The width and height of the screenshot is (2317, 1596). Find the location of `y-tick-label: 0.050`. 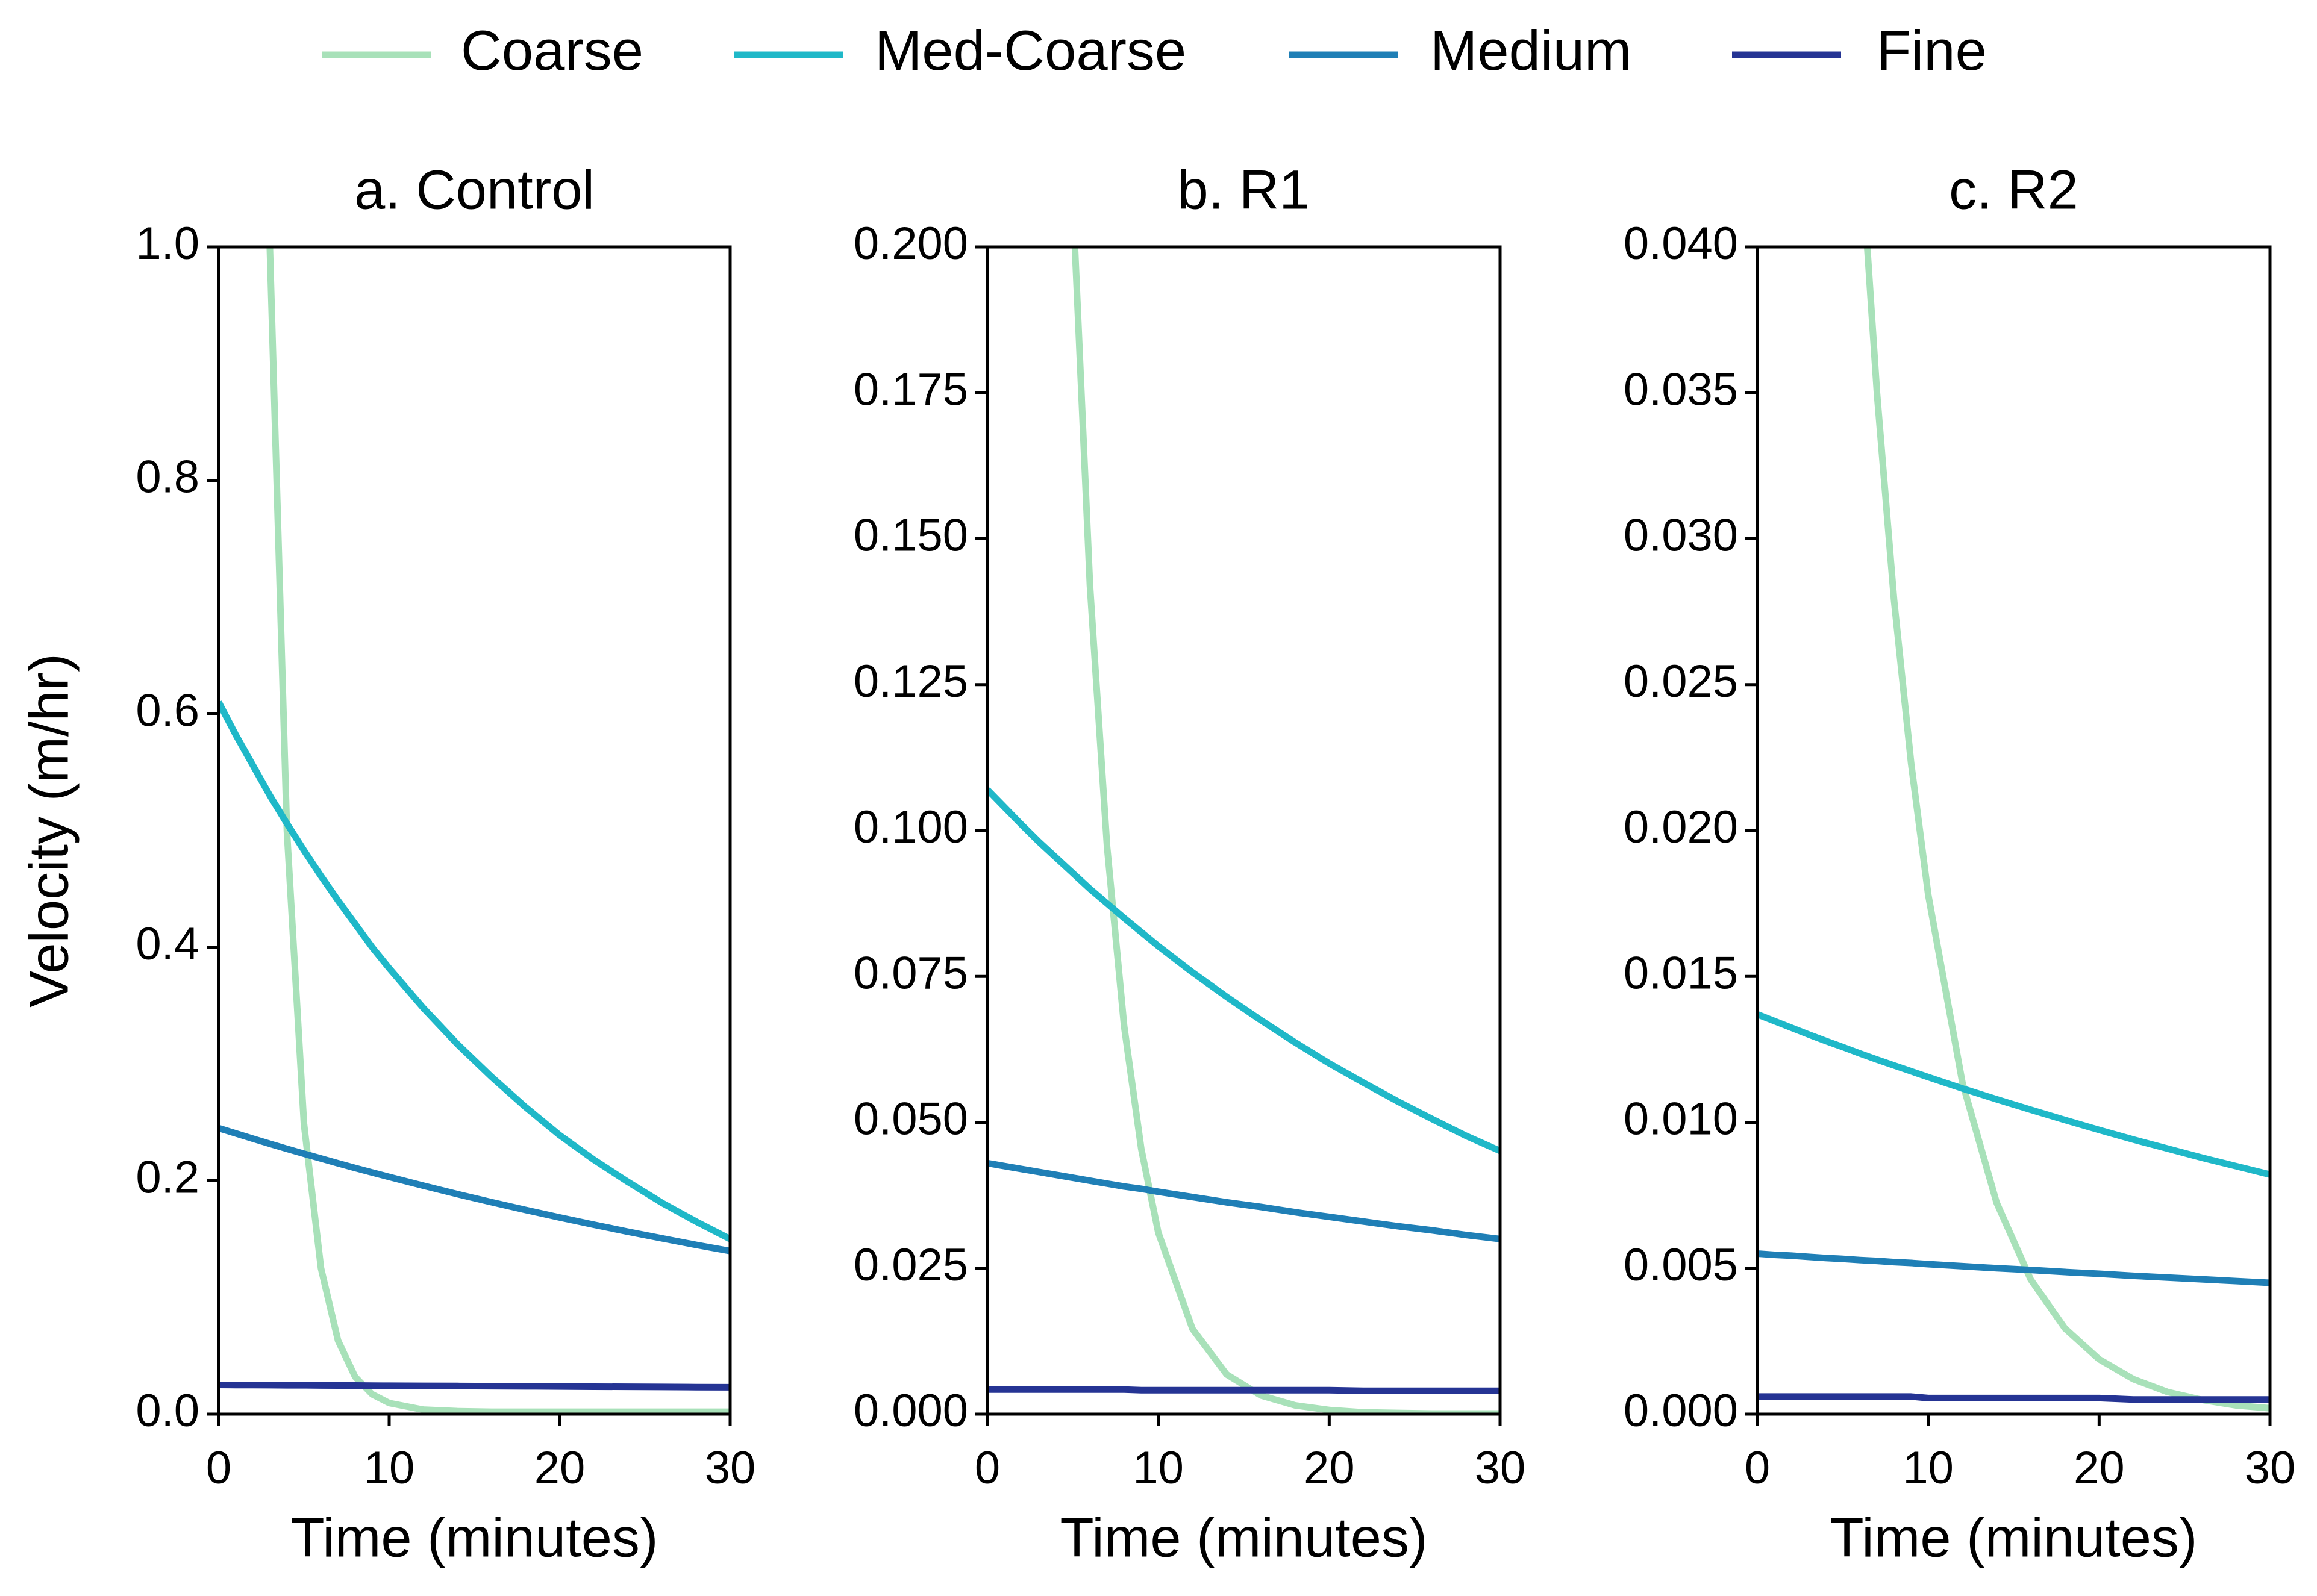

y-tick-label: 0.050 is located at coordinates (911, 1119).